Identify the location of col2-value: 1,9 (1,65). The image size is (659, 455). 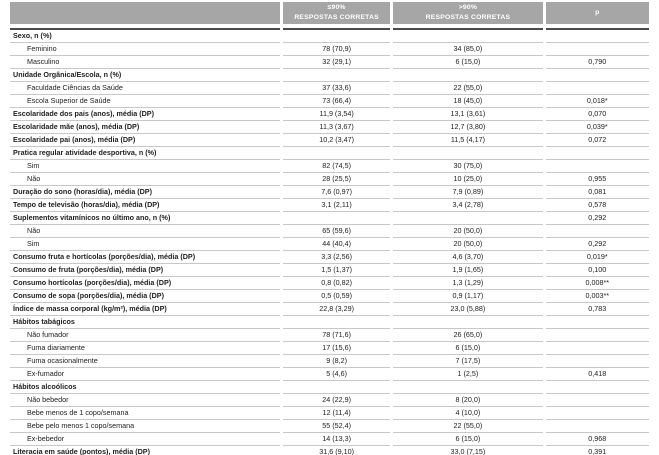
(468, 270).